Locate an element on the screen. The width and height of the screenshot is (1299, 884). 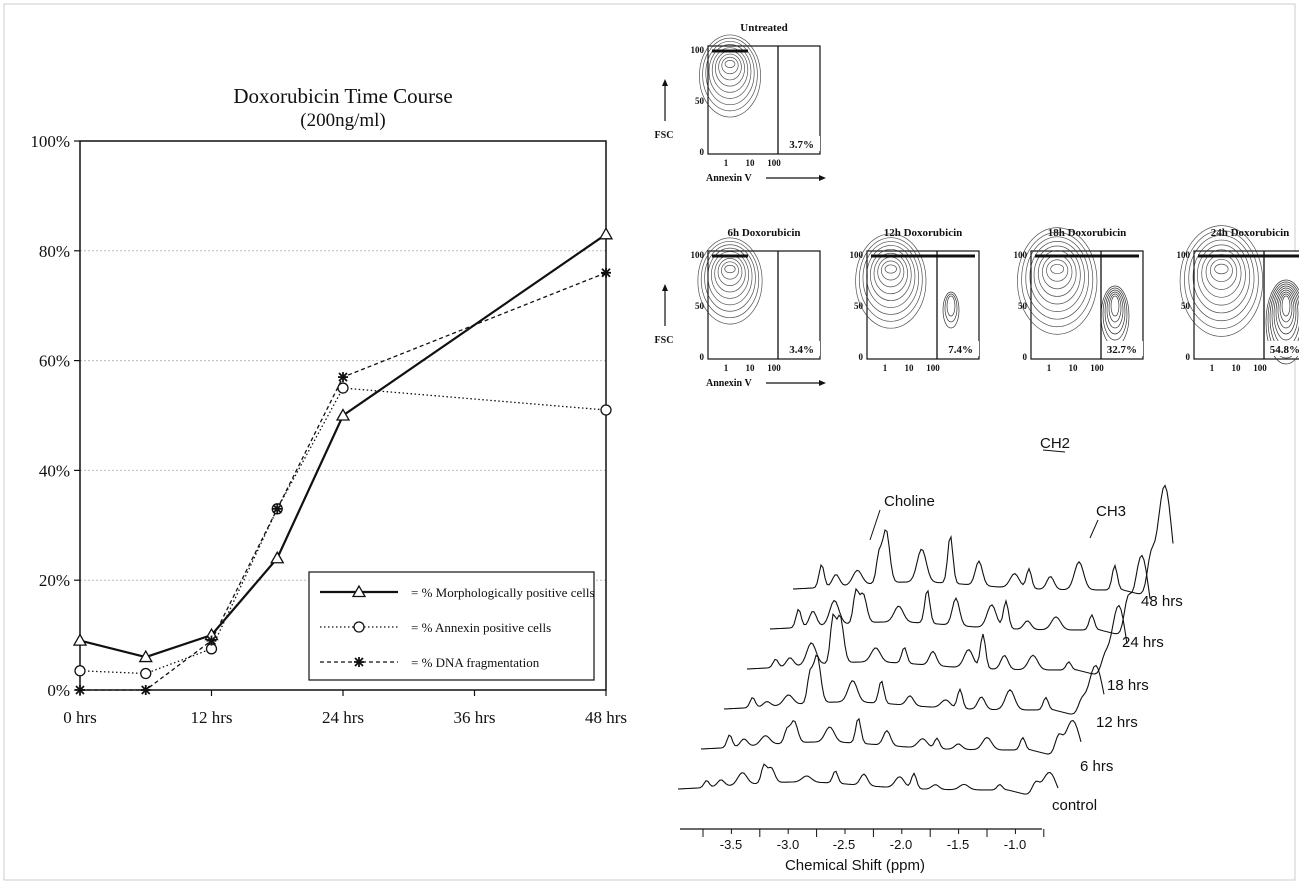
nmr-x-tick-label: -3.5 is located at coordinates (731, 844).